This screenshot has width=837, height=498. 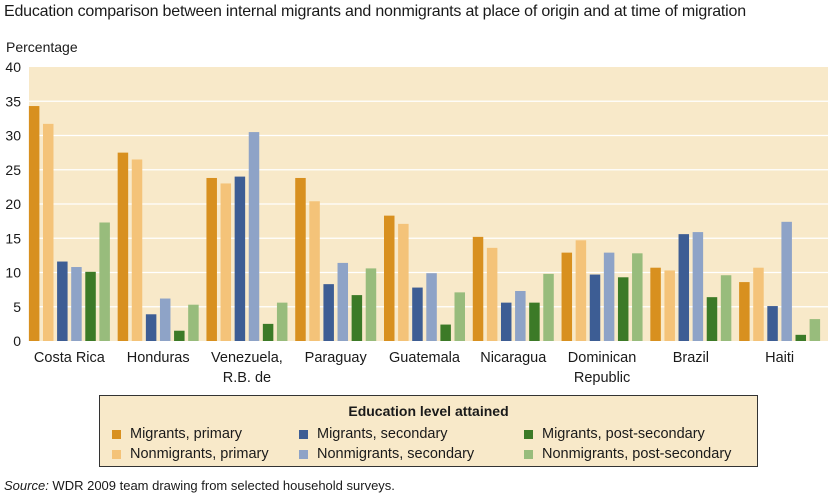 I want to click on y-tick-label: 15, so click(x=13, y=238).